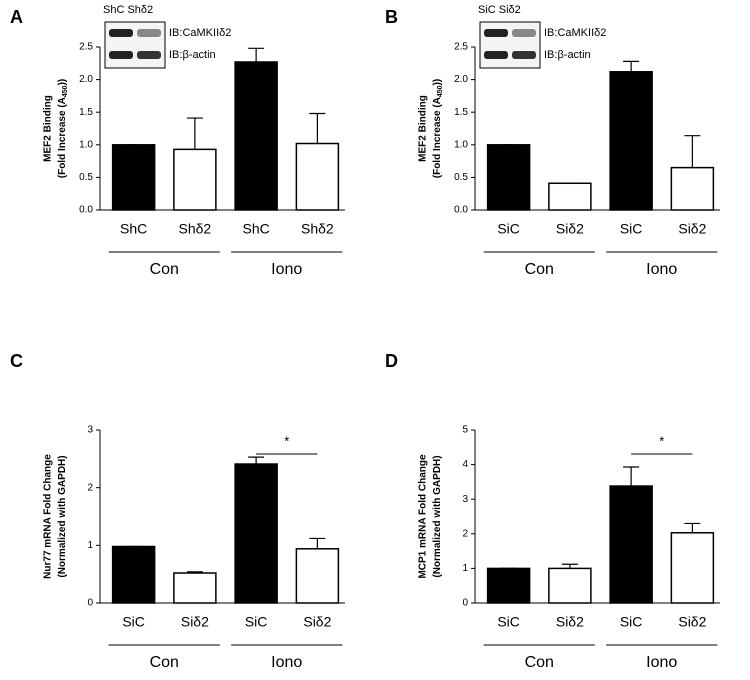 This screenshot has height=680, width=750. I want to click on y-tick-label: 4, so click(465, 464).